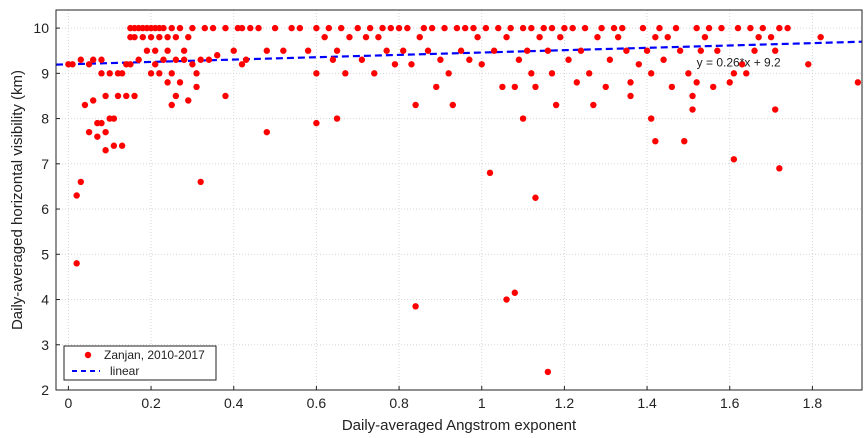 The image size is (865, 438). I want to click on x-tick-label: 0.2, so click(151, 403).